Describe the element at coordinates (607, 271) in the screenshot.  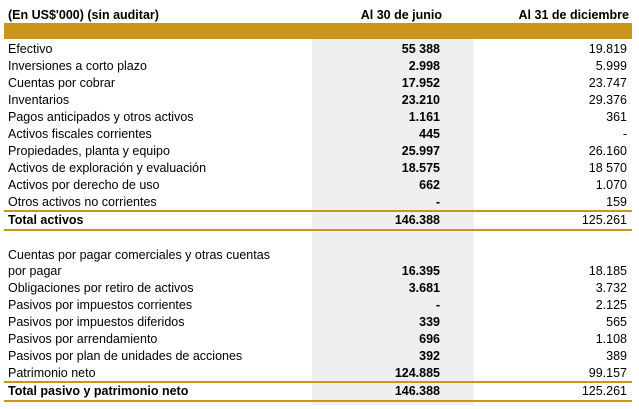
I see `value-december: 18.185` at that location.